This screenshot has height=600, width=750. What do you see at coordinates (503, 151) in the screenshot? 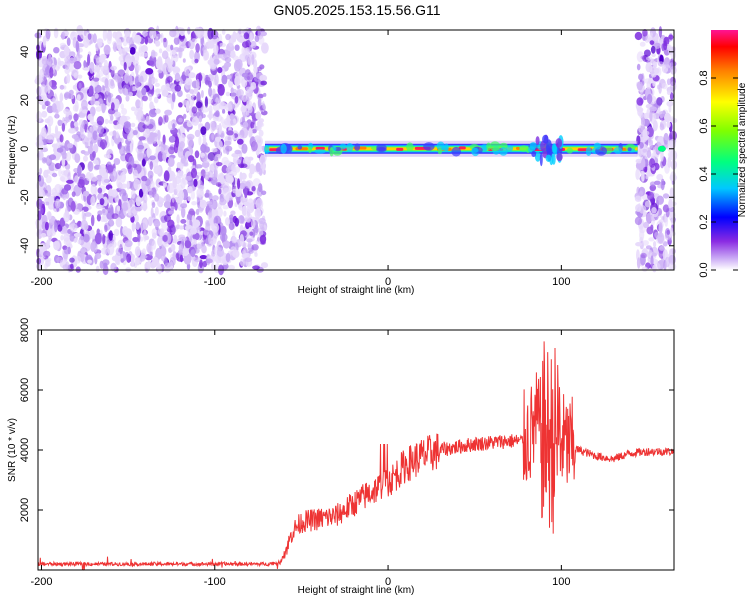
I see `signal-blob` at bounding box center [503, 151].